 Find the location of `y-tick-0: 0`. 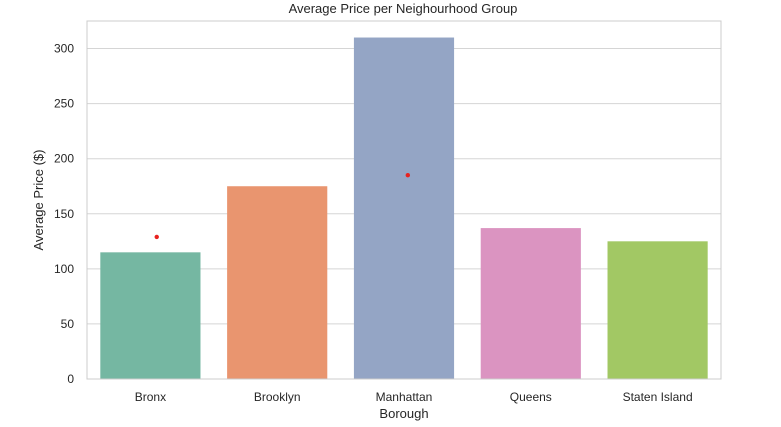

y-tick-0: 0 is located at coordinates (70, 379).